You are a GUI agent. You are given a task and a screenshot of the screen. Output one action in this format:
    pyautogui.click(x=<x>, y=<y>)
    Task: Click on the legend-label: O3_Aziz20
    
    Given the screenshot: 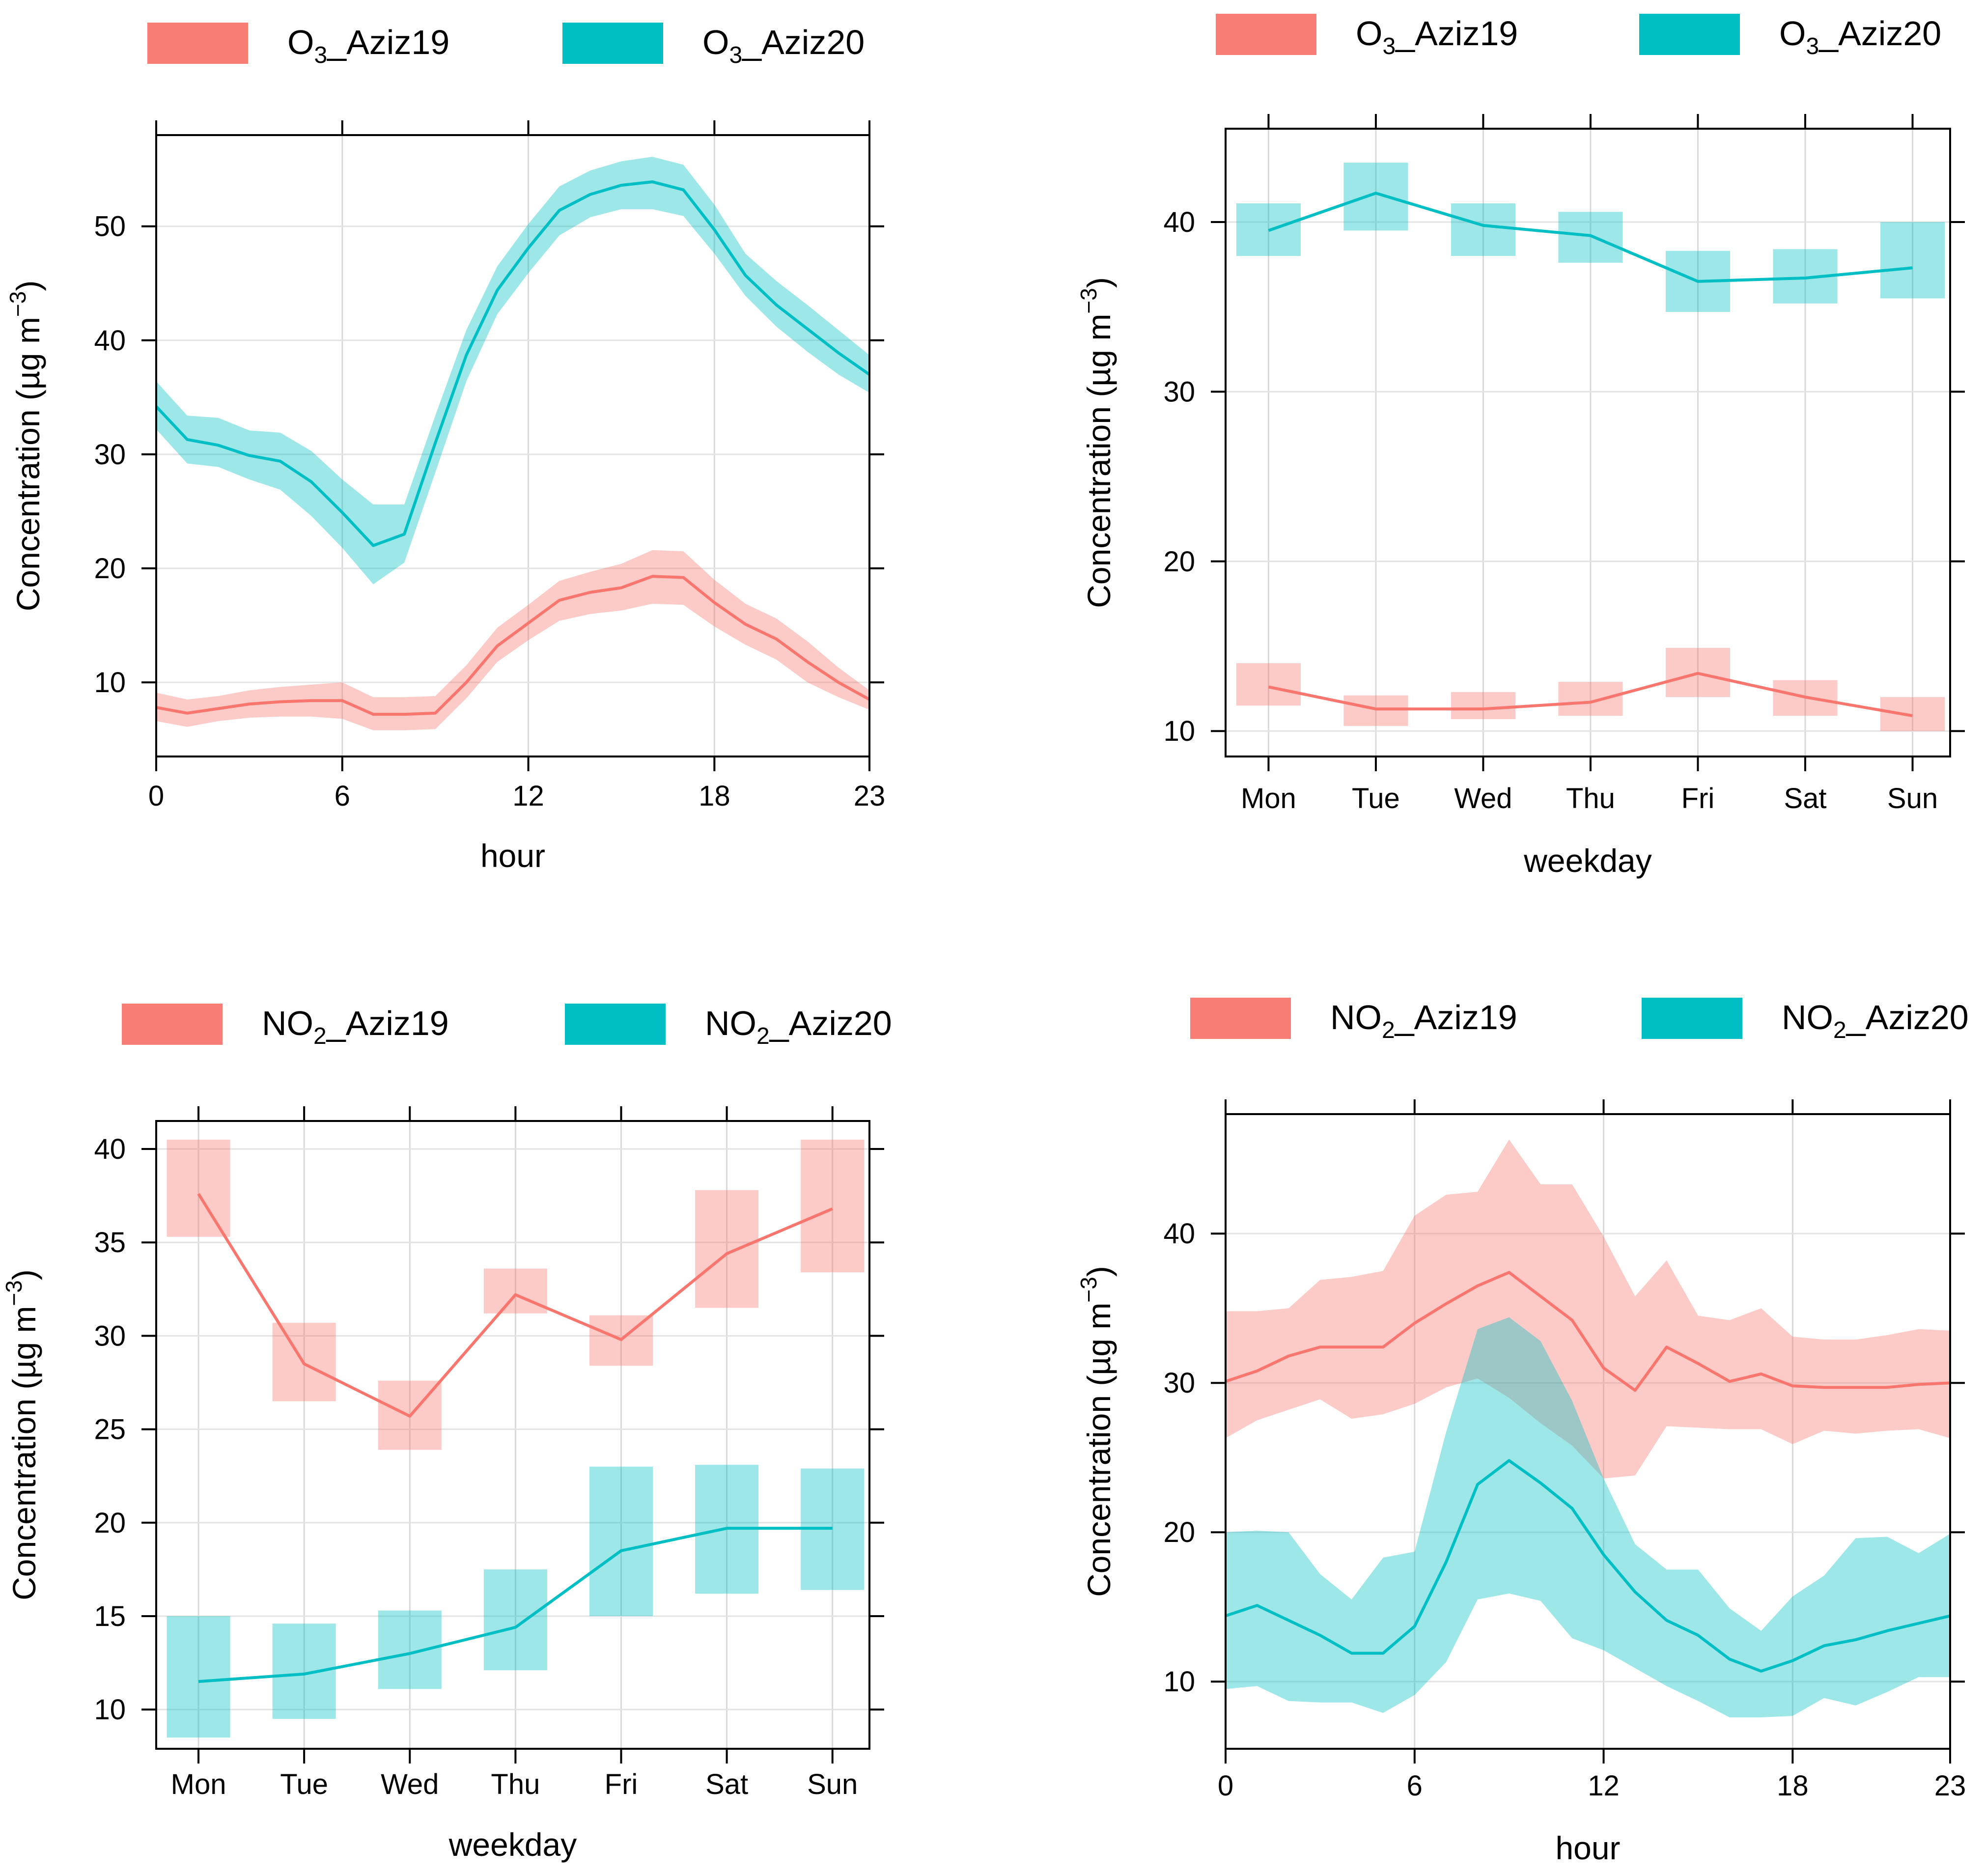 What is the action you would take?
    pyautogui.click(x=1860, y=36)
    